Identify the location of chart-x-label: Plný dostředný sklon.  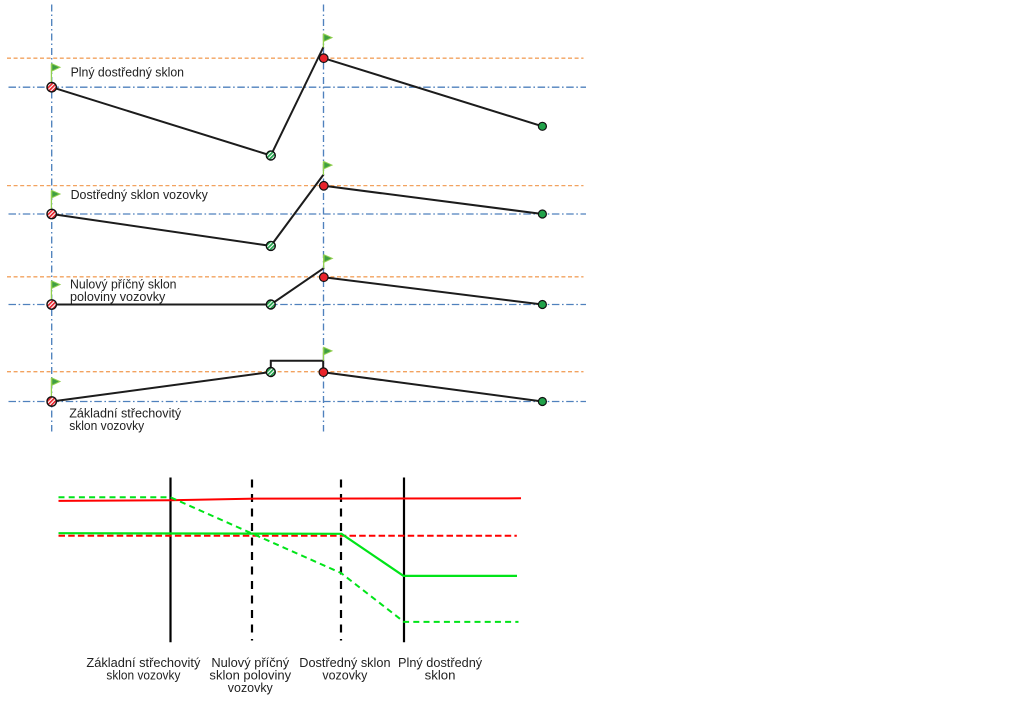
(440, 669).